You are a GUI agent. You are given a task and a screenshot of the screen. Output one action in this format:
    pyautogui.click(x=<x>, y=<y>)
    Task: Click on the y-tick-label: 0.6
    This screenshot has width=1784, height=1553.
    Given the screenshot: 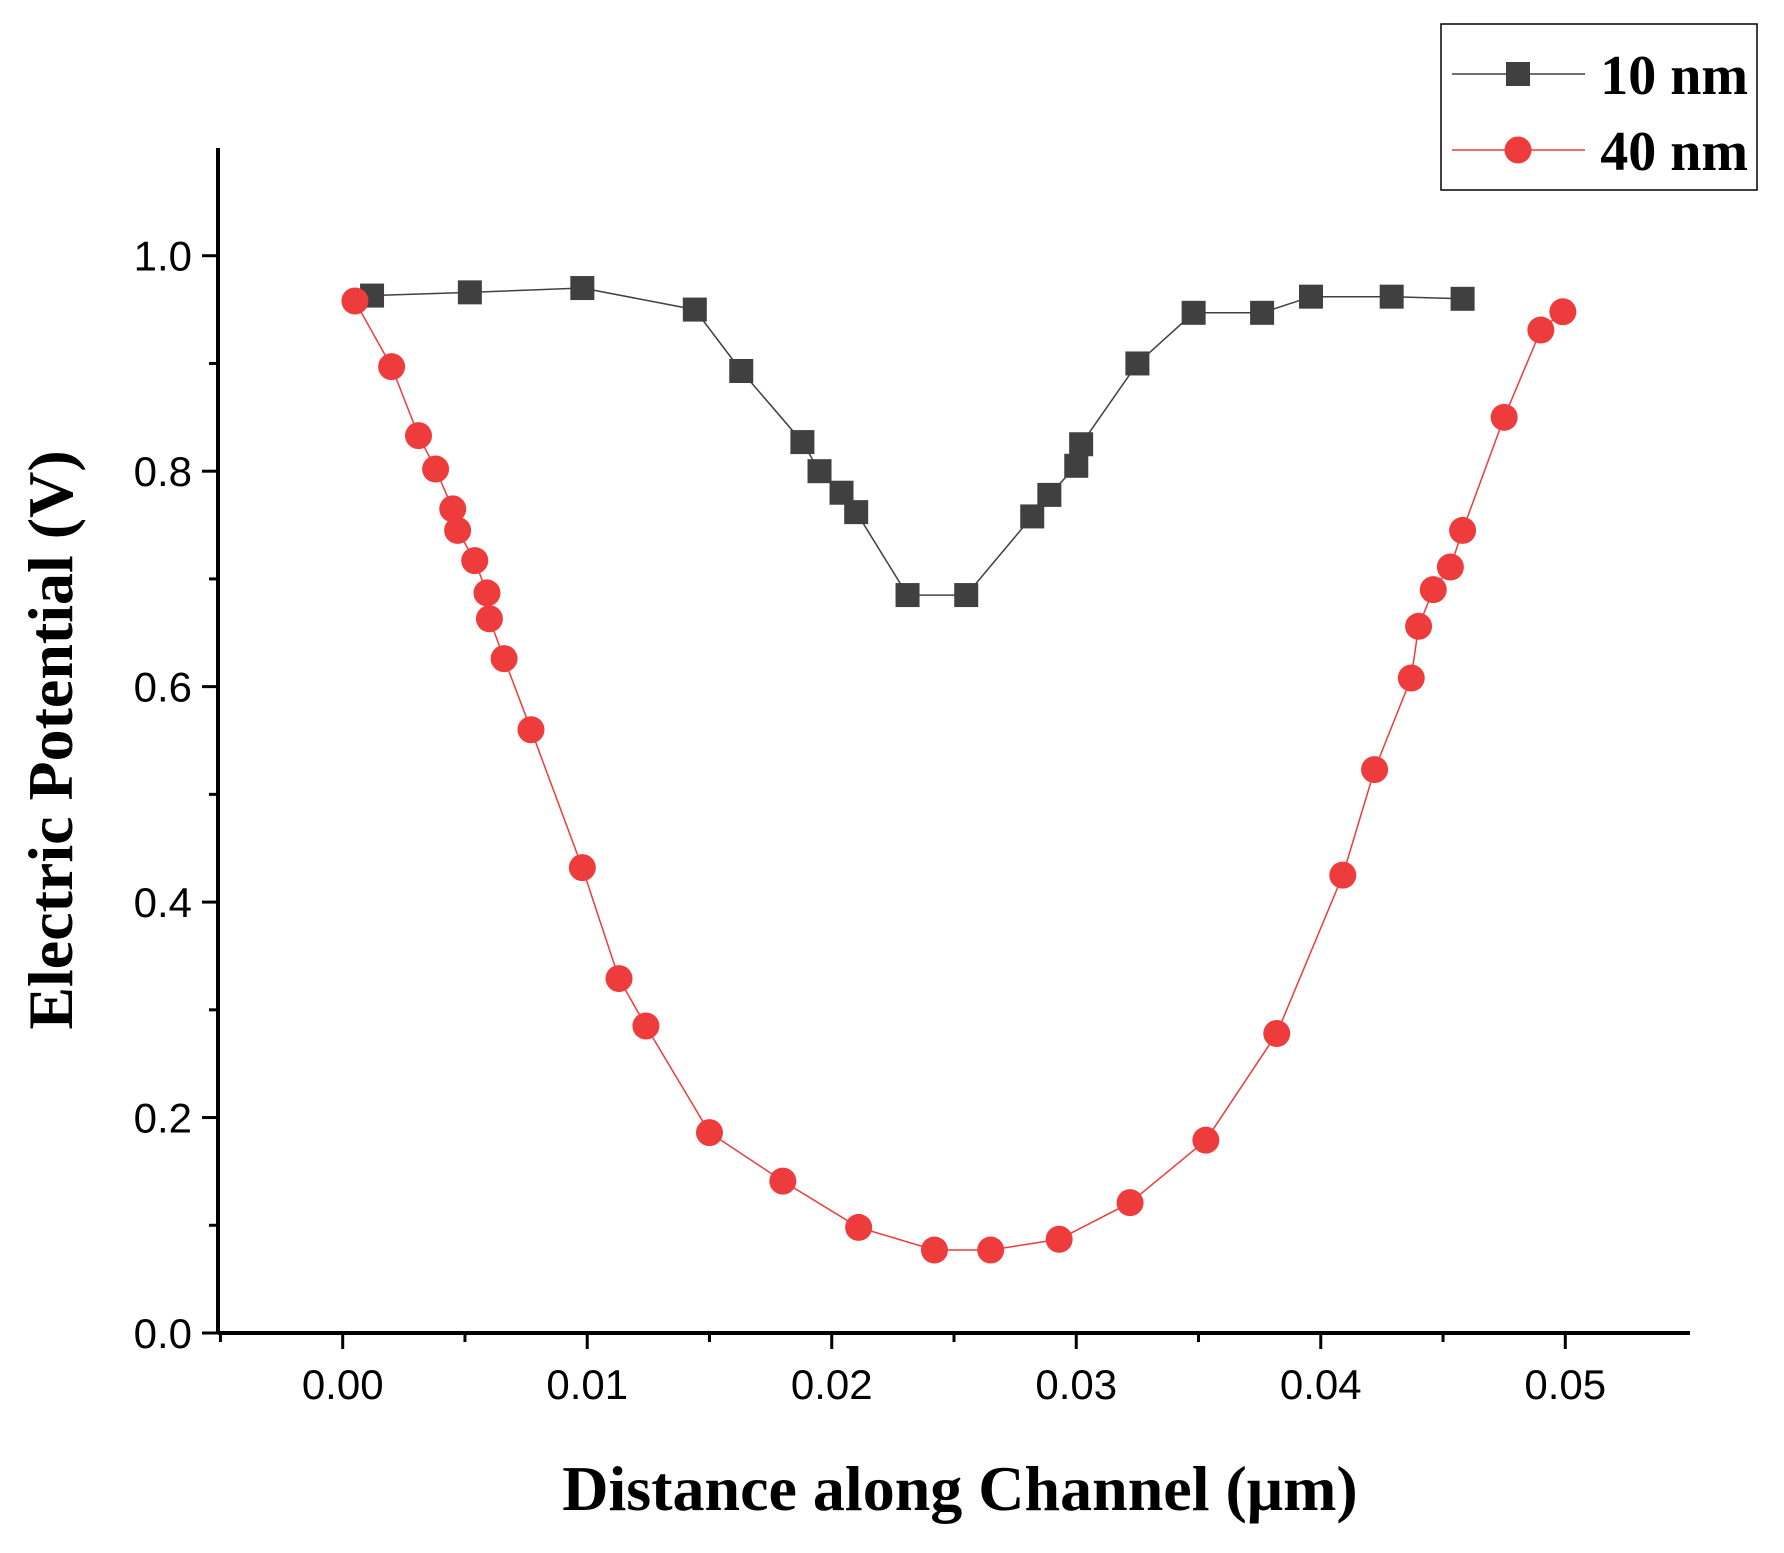 What is the action you would take?
    pyautogui.click(x=163, y=687)
    